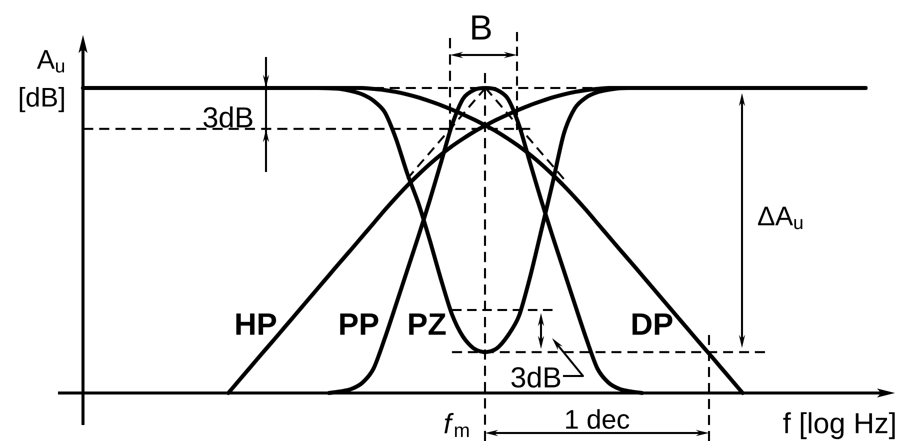  Describe the element at coordinates (598, 419) in the screenshot. I see `text: 1 dec` at that location.